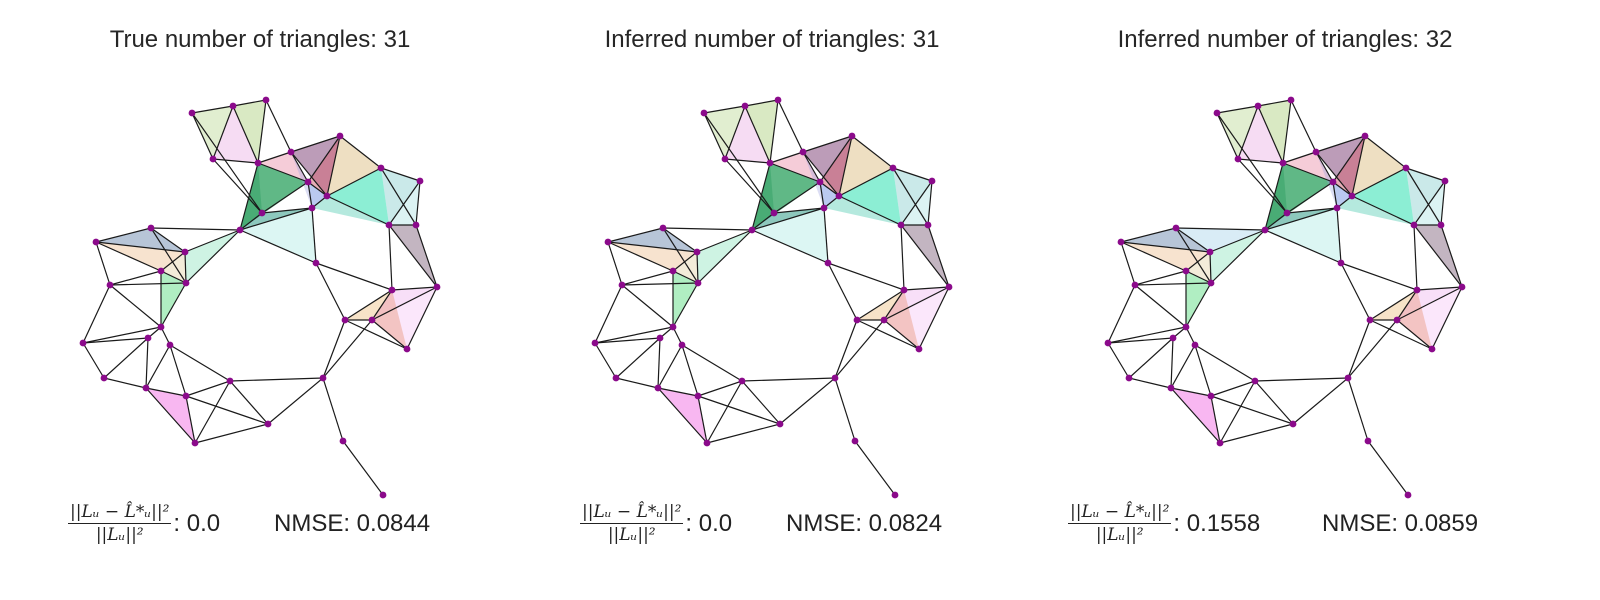  What do you see at coordinates (120, 513) in the screenshot?
I see `formula-numerator: ||Lᵤ − L̂*ᵤ||²` at bounding box center [120, 513].